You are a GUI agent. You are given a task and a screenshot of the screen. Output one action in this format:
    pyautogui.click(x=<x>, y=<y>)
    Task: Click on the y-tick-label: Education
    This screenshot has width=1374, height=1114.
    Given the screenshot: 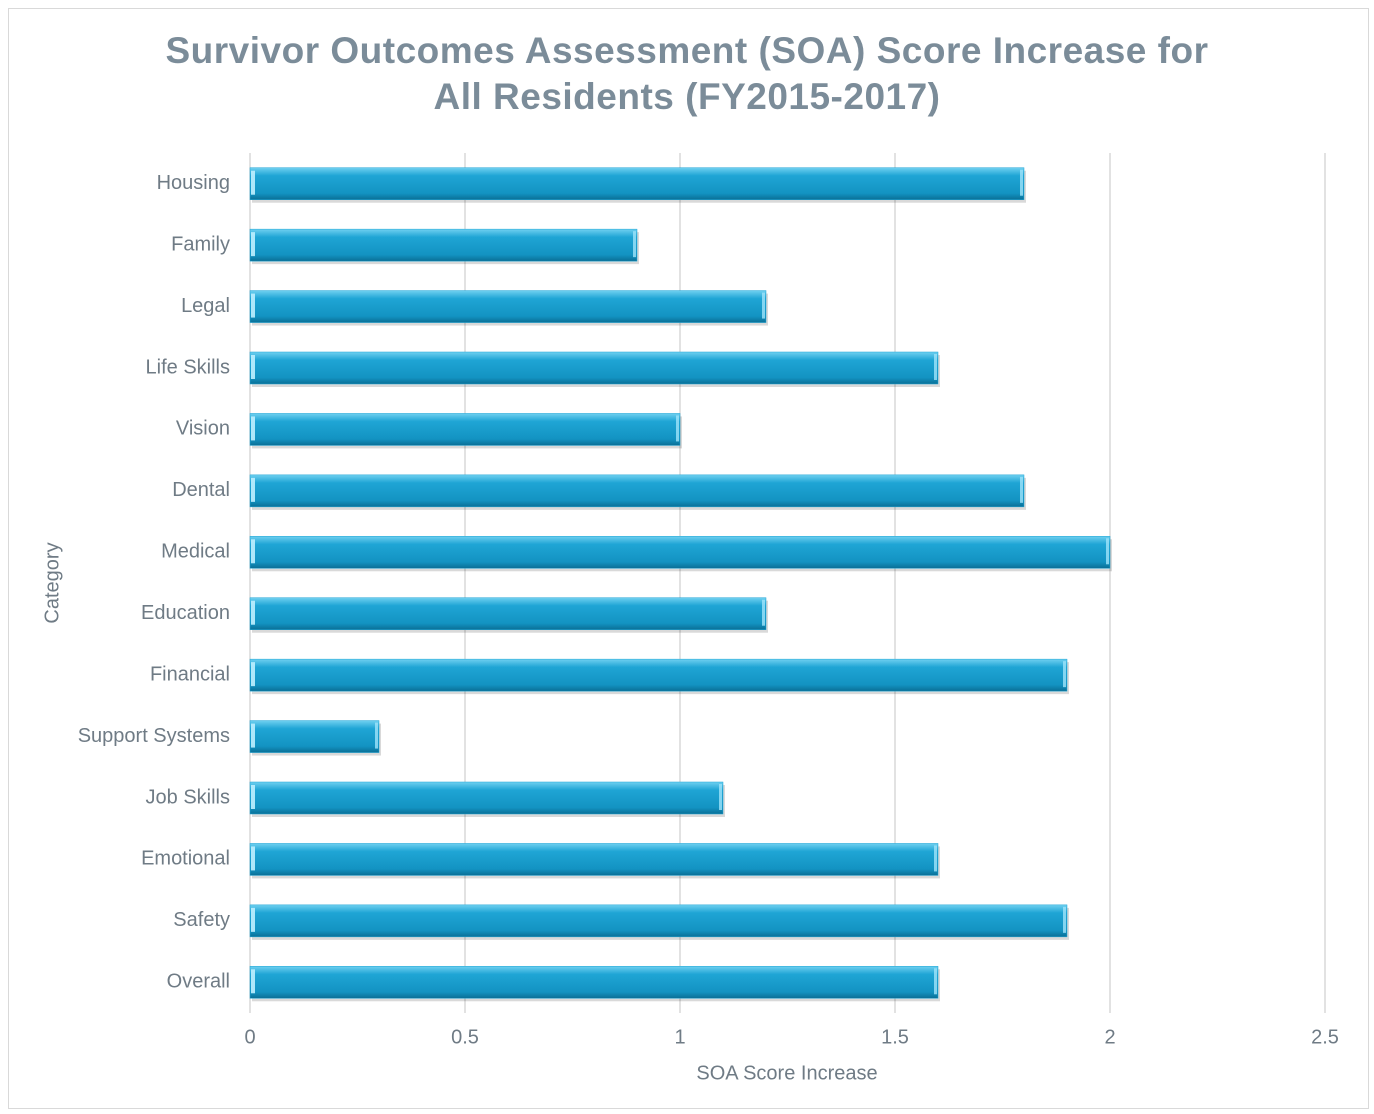 What is the action you would take?
    pyautogui.click(x=185, y=613)
    